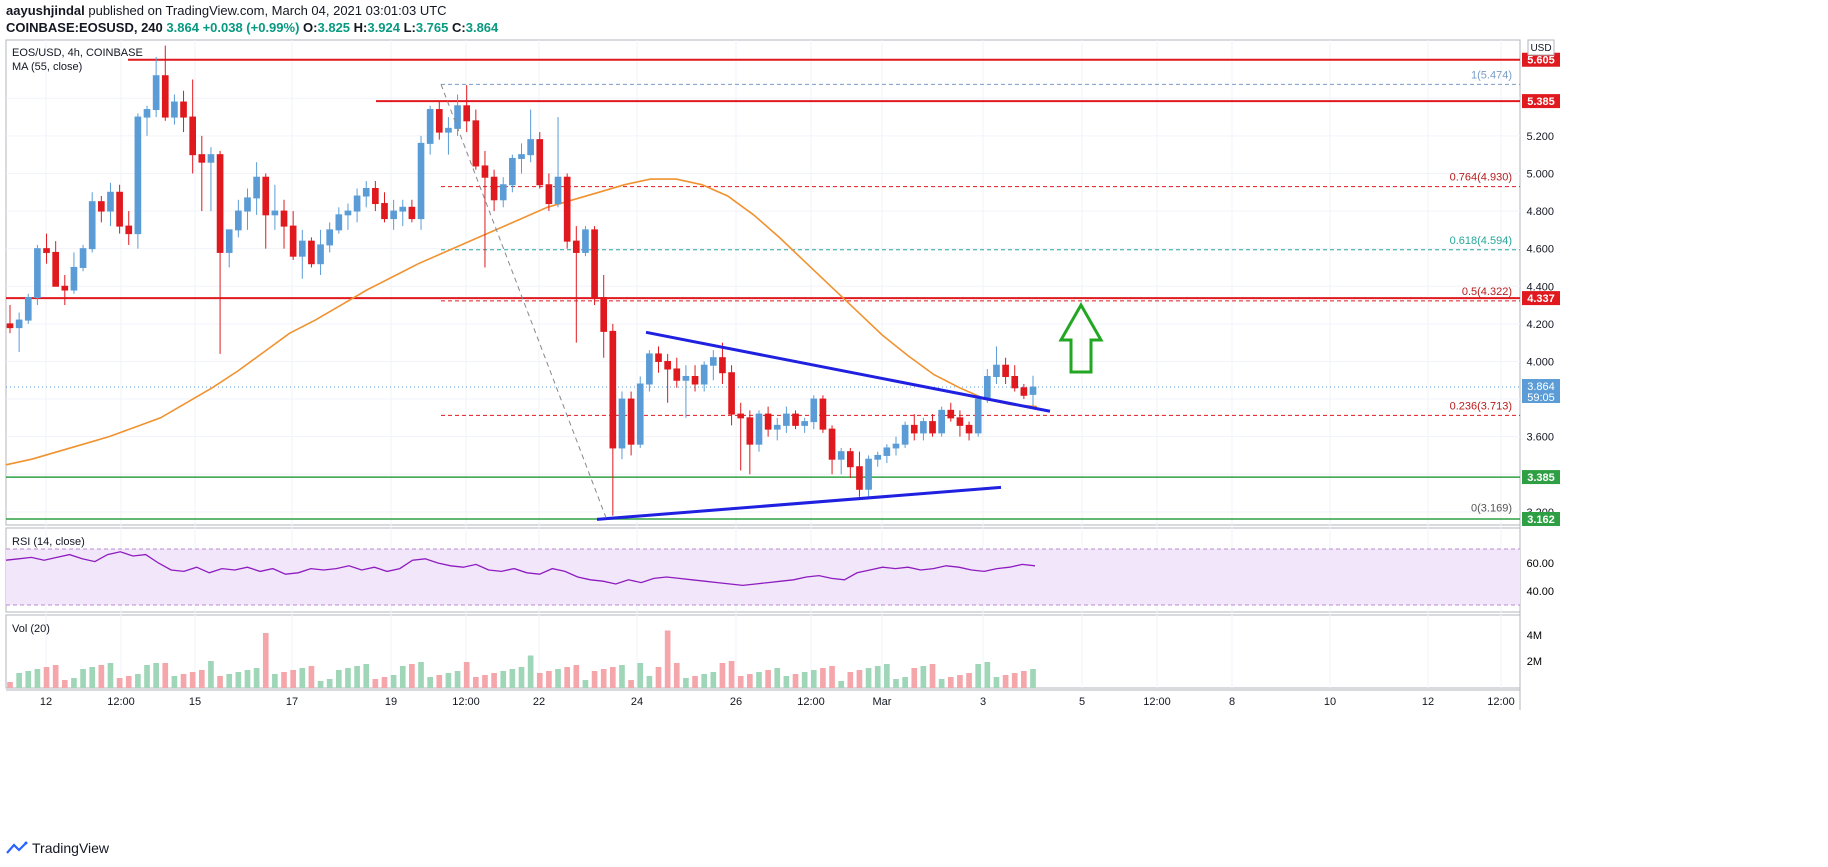  Describe the element at coordinates (1481, 406) in the screenshot. I see `fib-level-label: 0.236(3.713)` at that location.